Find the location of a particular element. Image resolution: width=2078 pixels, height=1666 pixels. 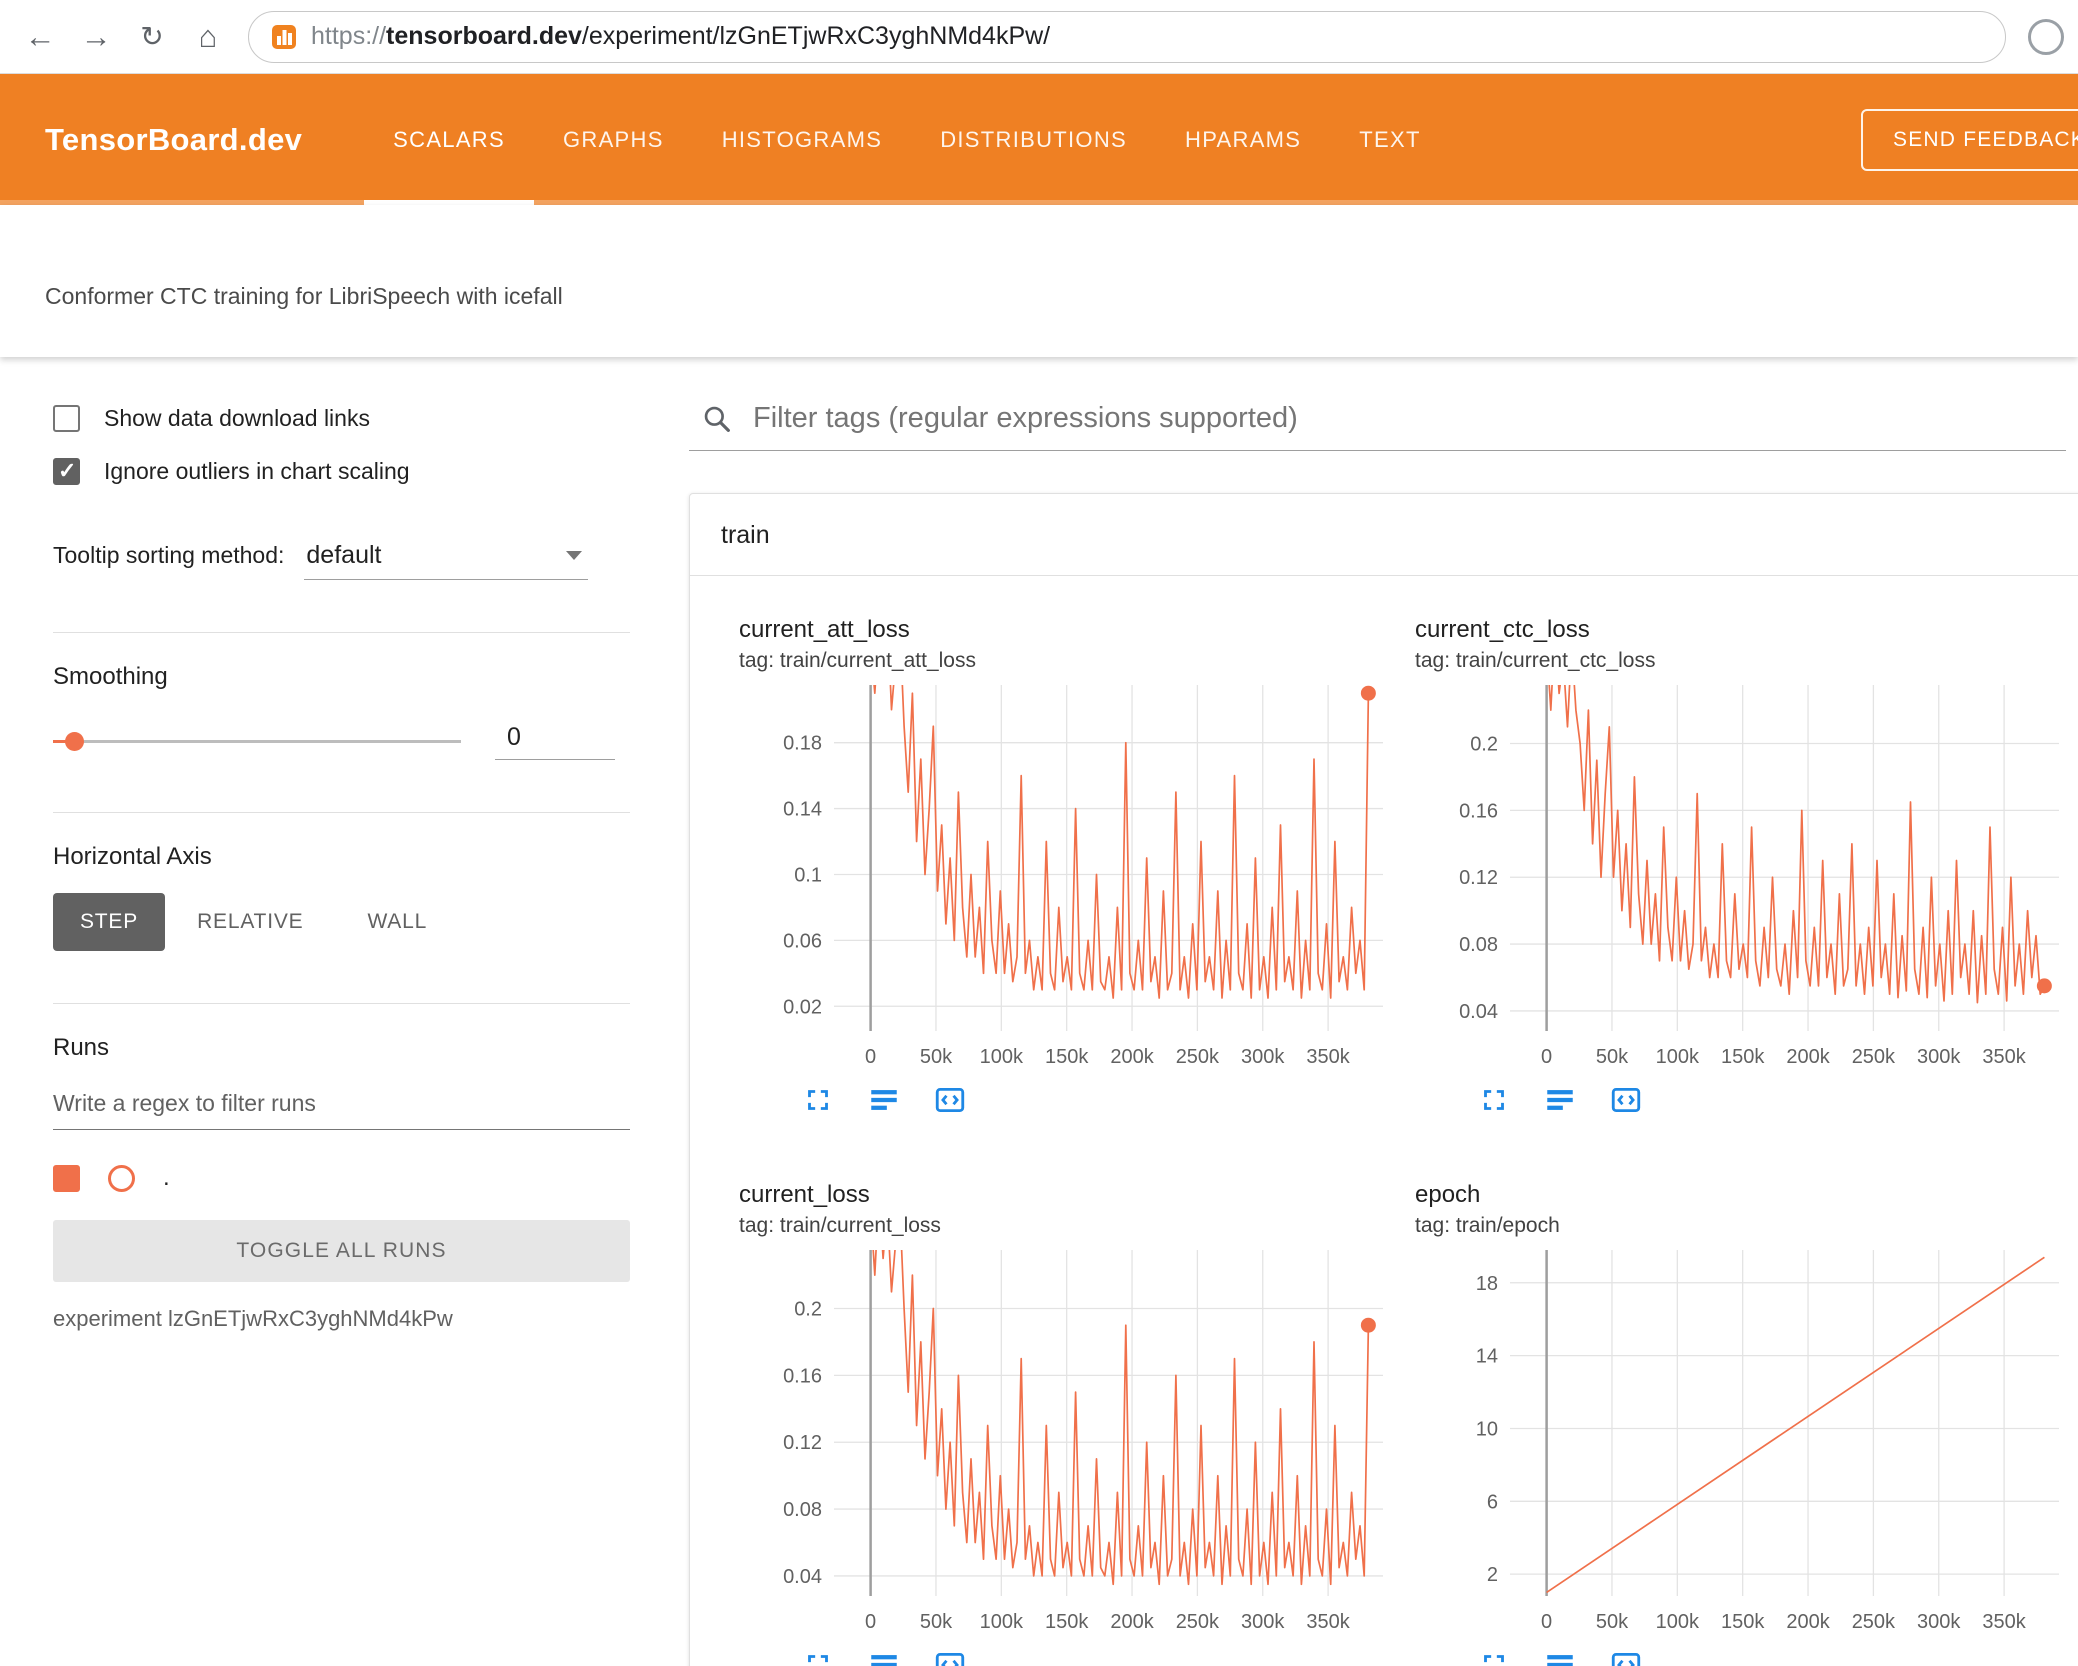

tab-histograms: HISTOGRAMS is located at coordinates (802, 139).